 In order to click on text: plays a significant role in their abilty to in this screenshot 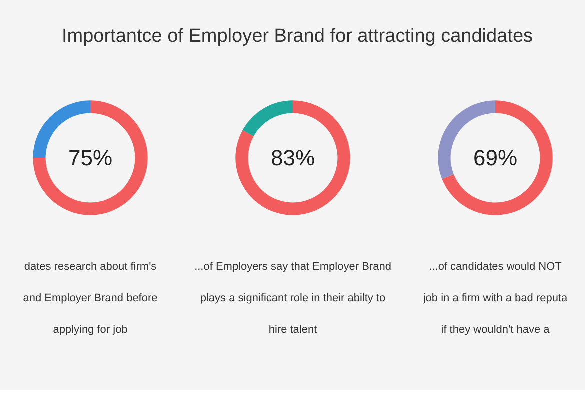, I will do `click(293, 298)`.